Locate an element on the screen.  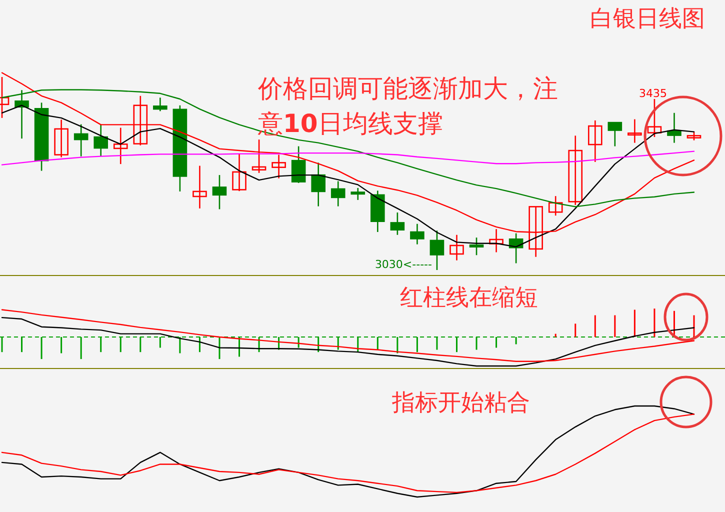
annotation: 指标开始粘合 is located at coordinates (460, 403).